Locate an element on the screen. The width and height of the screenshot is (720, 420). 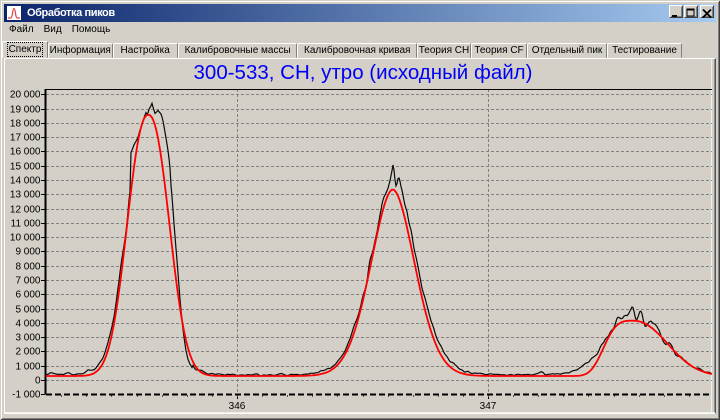
svg-text: 17 000 is located at coordinates (25, 138).